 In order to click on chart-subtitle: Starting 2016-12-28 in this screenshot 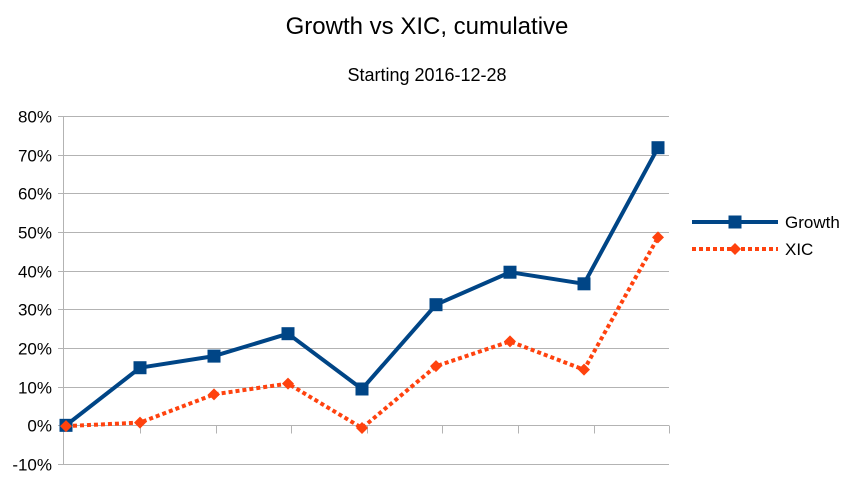, I will do `click(426, 75)`.